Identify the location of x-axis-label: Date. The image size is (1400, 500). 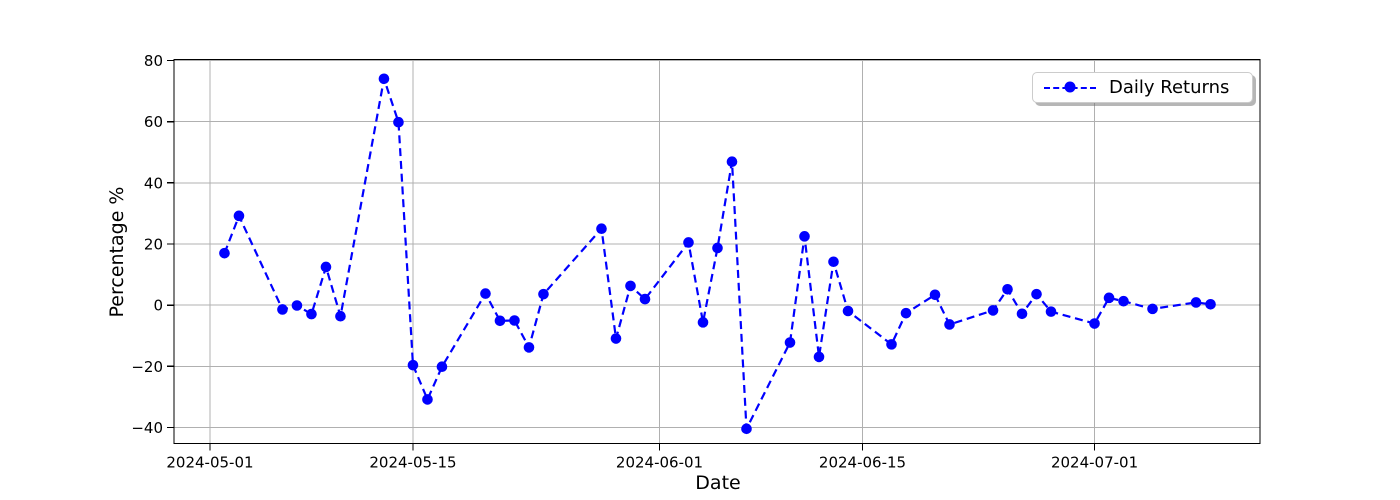
(718, 483).